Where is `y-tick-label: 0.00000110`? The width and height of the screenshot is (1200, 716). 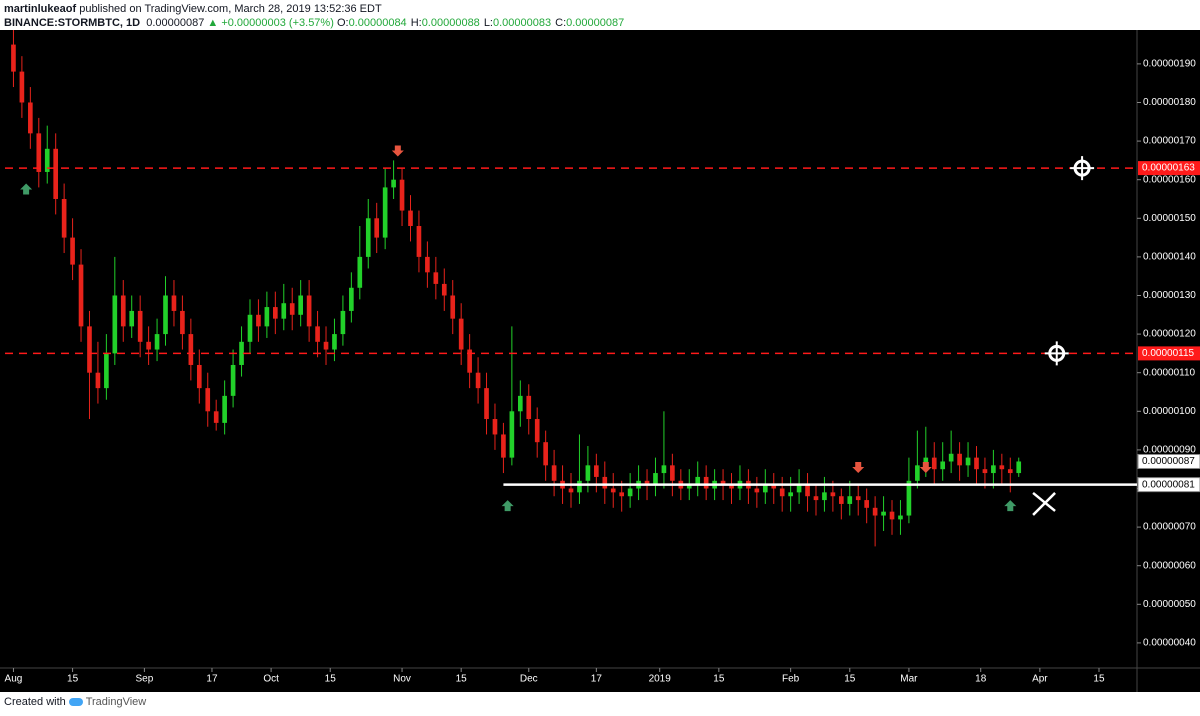
y-tick-label: 0.00000110 is located at coordinates (1169, 372).